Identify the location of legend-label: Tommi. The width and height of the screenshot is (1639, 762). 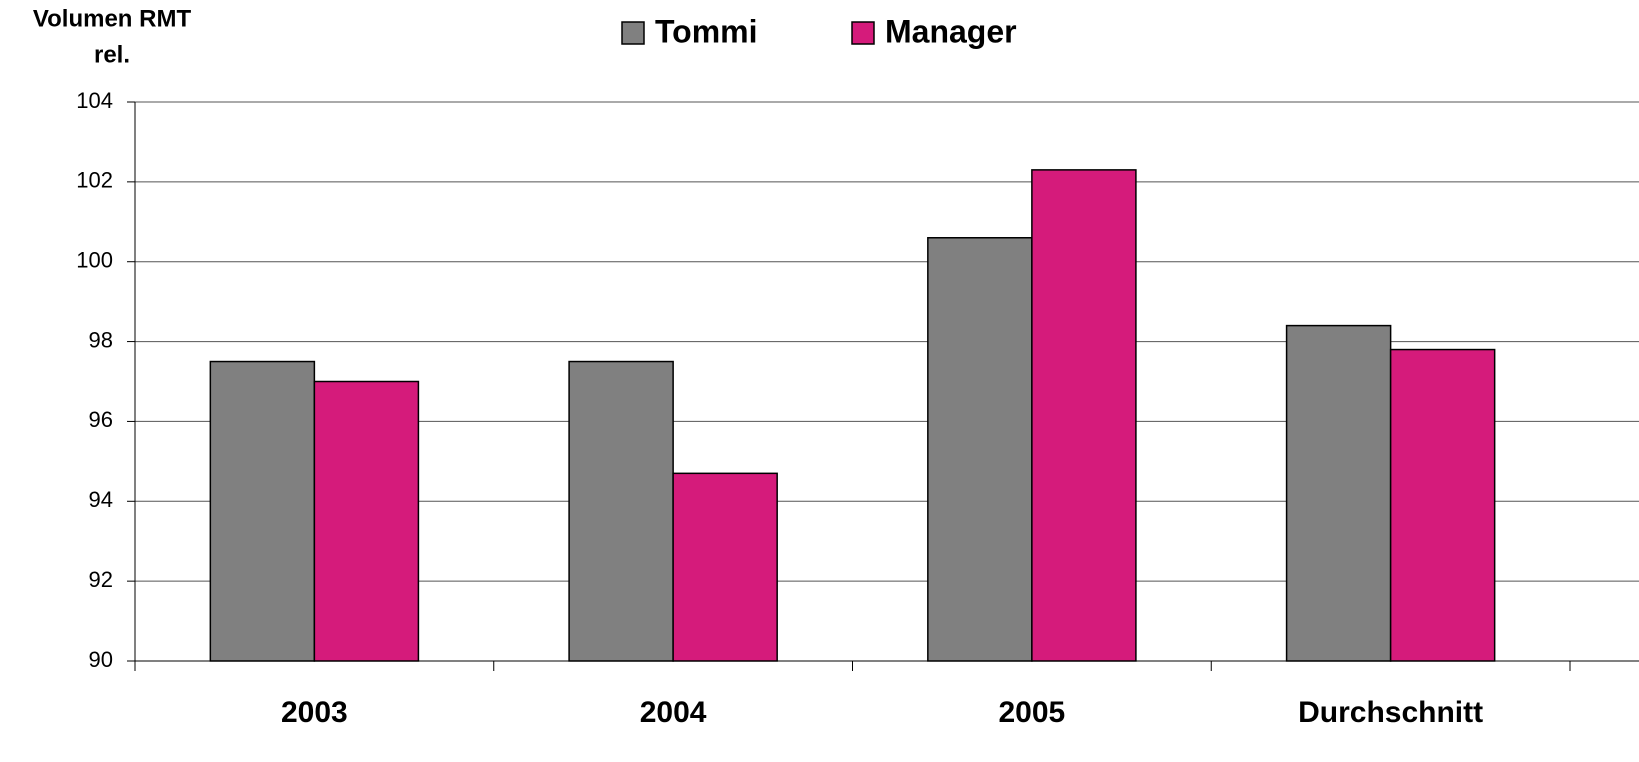
(706, 31).